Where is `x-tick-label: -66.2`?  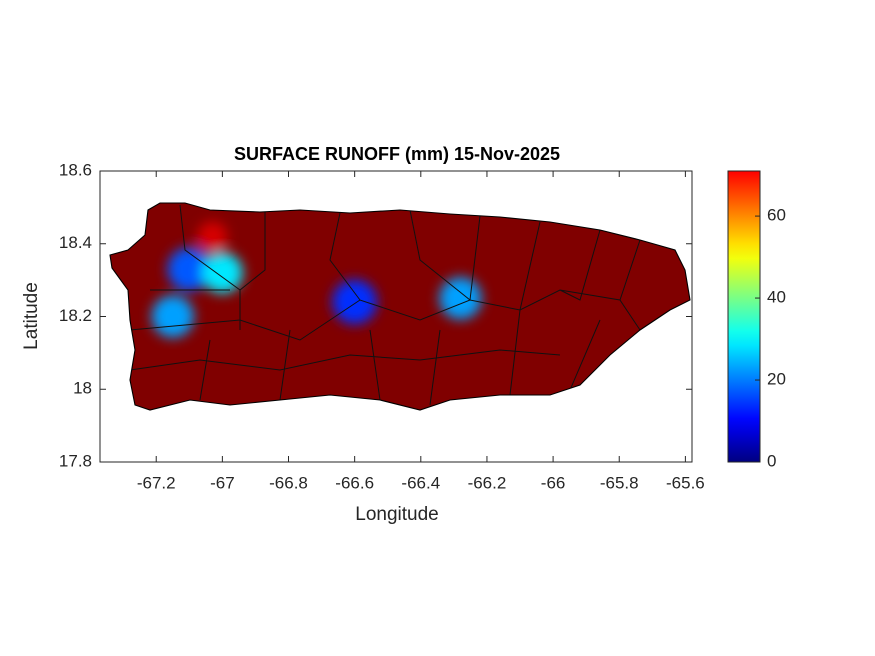
x-tick-label: -66.2 is located at coordinates (487, 482).